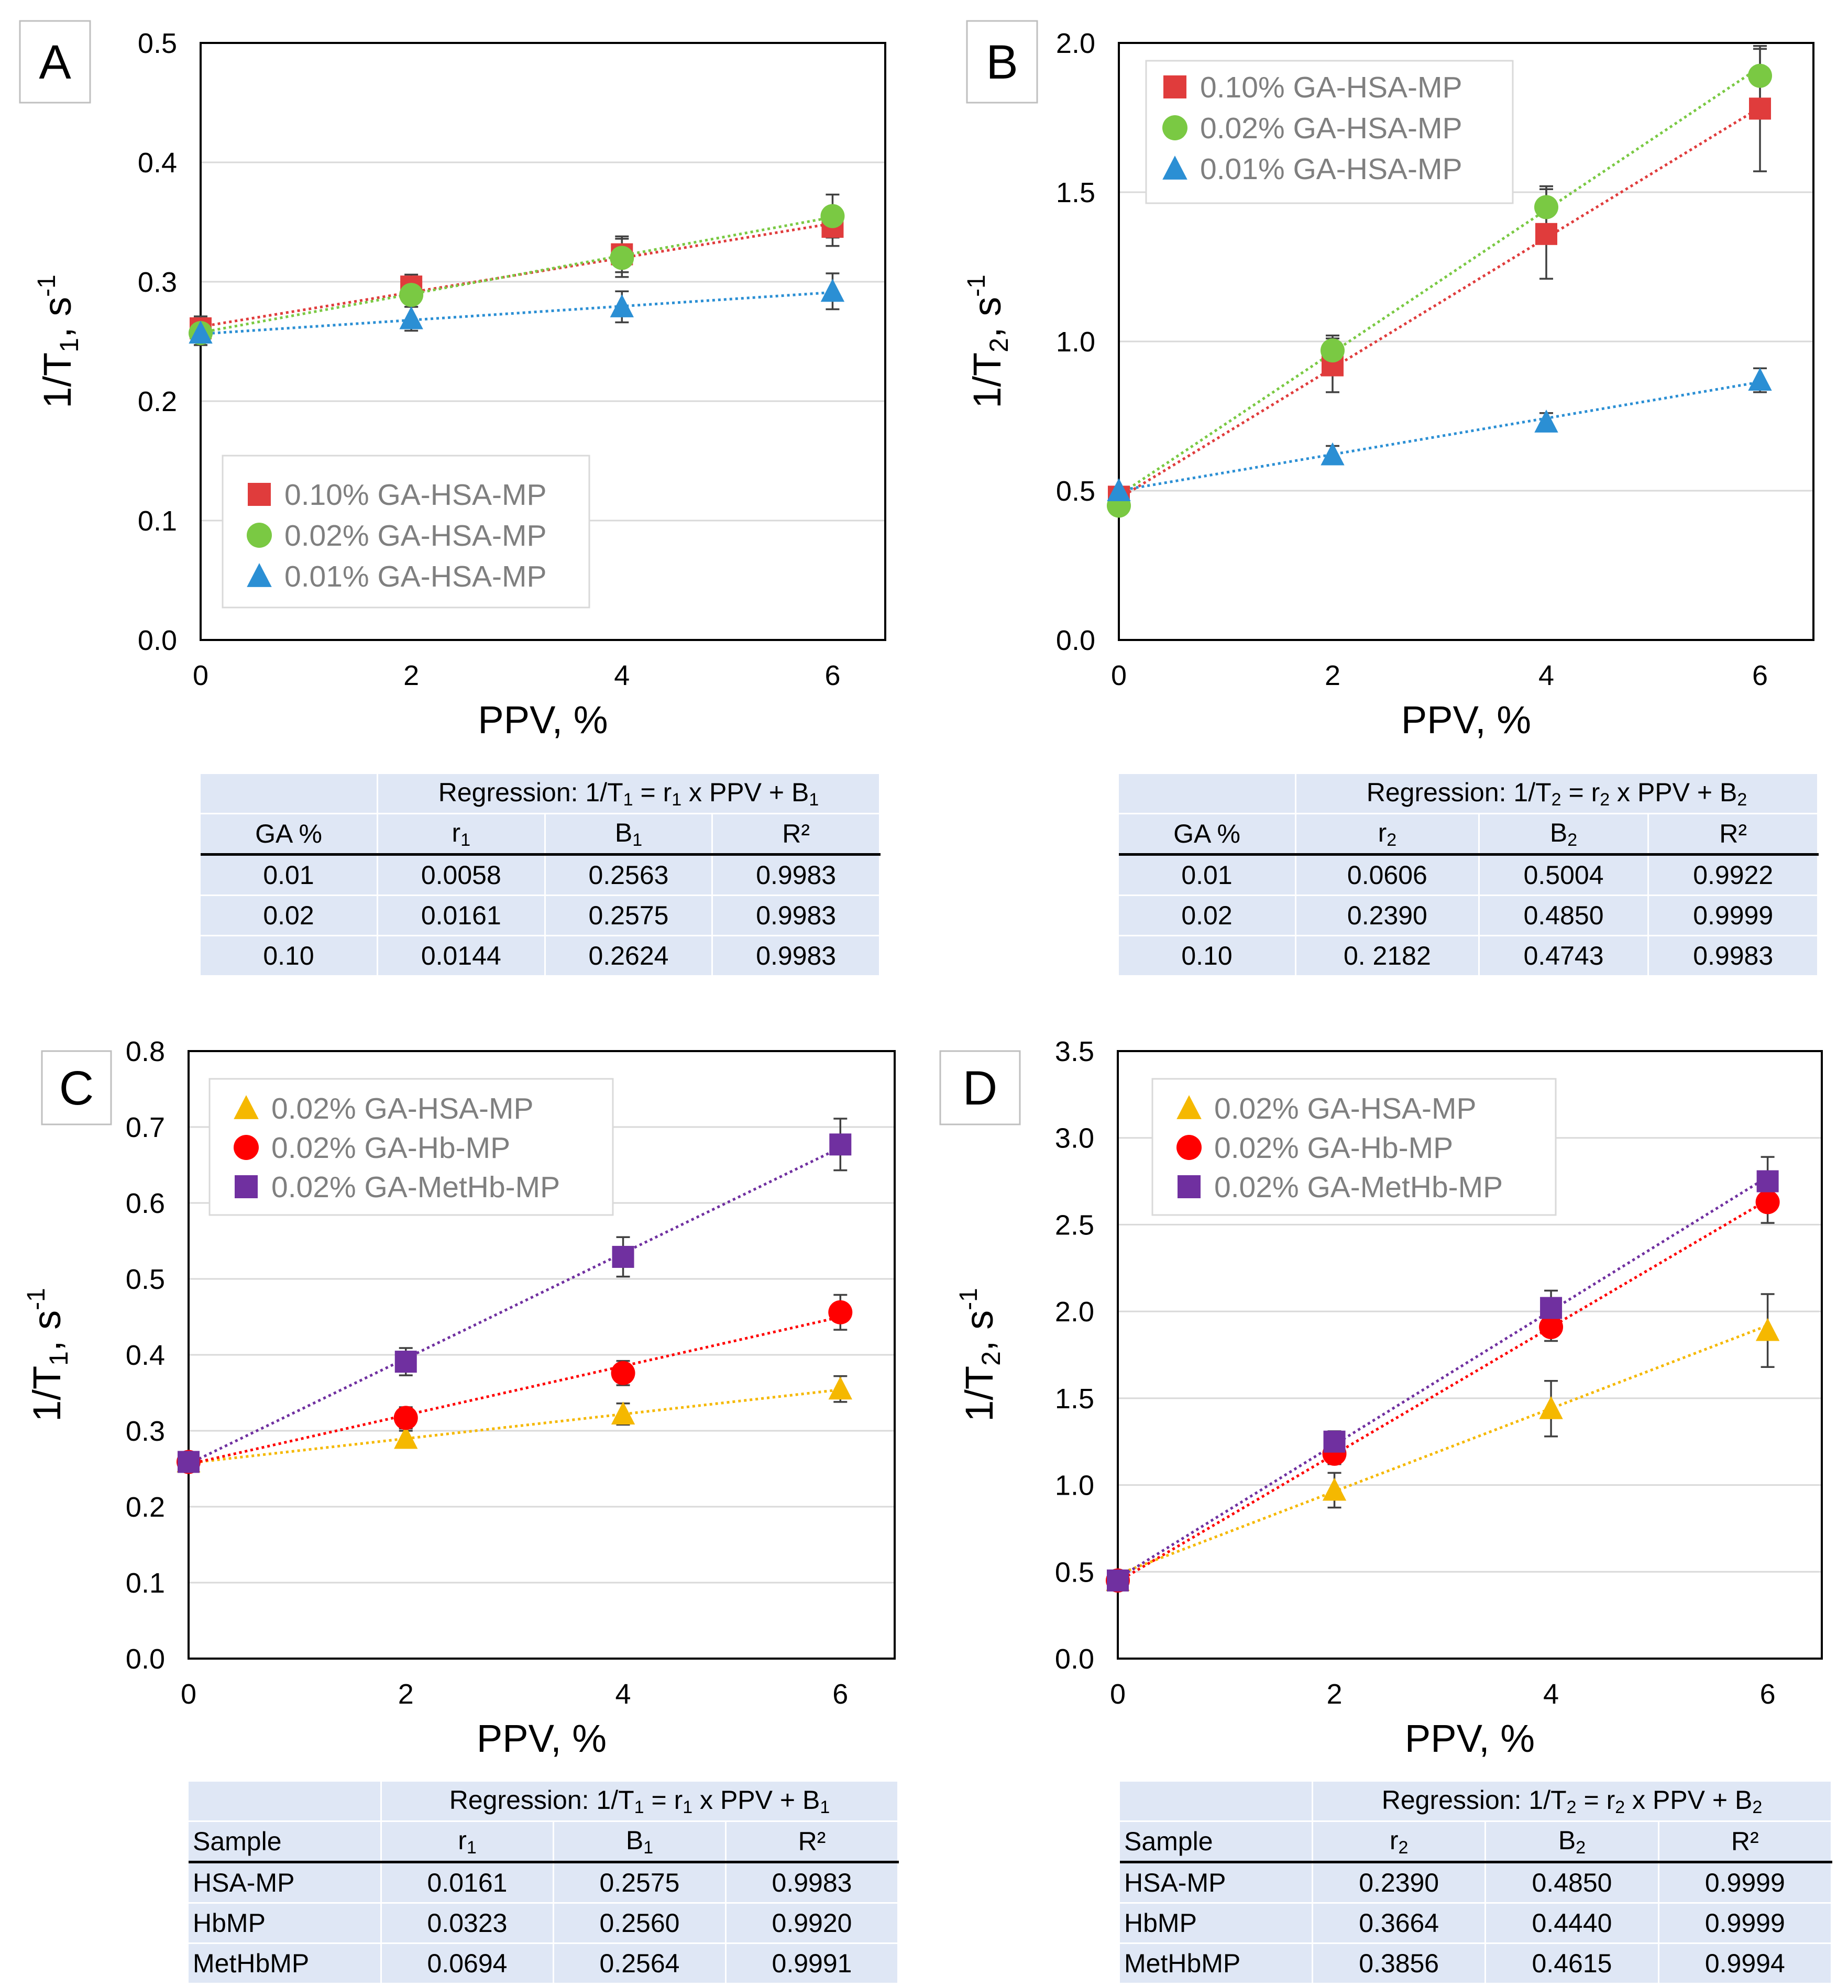 The height and width of the screenshot is (1988, 1848). Describe the element at coordinates (77, 1088) in the screenshot. I see `panel-letter: C` at that location.